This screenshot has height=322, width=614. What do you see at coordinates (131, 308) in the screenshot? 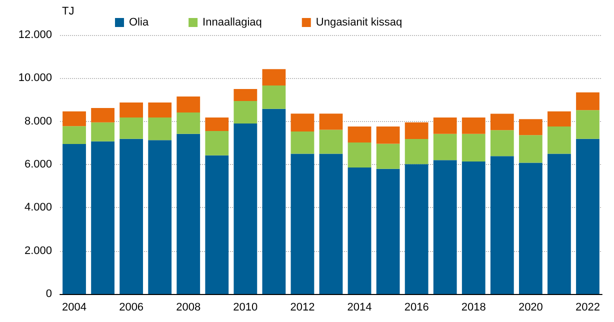
I see `x-tick-label: 2006` at bounding box center [131, 308].